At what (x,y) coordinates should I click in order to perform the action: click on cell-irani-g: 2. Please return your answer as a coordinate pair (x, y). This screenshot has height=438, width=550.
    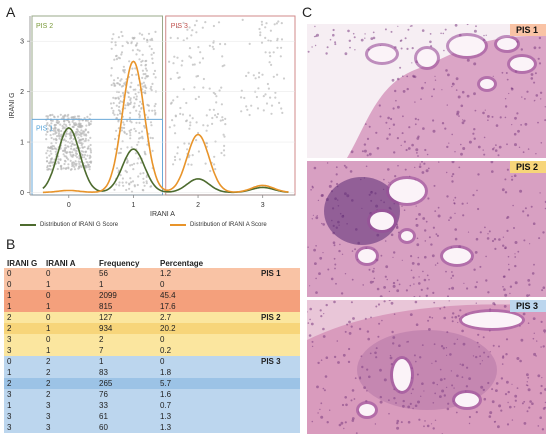
    Looking at the image, I should click on (9, 383).